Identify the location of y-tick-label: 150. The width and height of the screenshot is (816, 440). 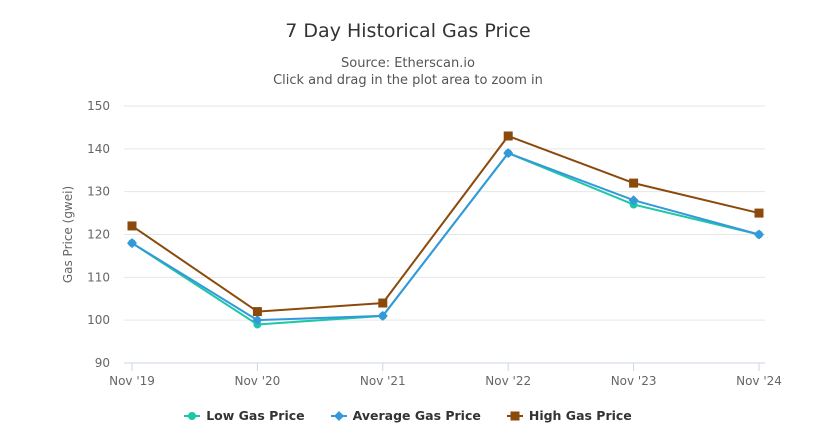
(98, 106).